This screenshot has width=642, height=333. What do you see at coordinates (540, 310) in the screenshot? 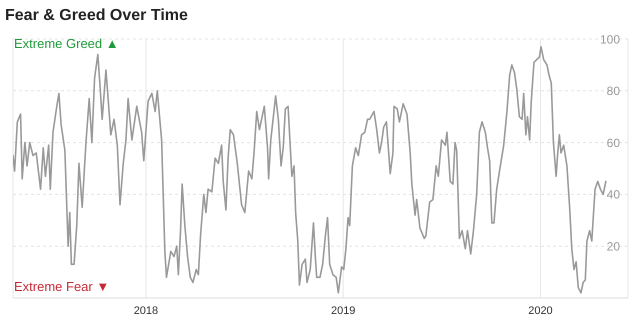
I see `x-tick-label: 2020` at bounding box center [540, 310].